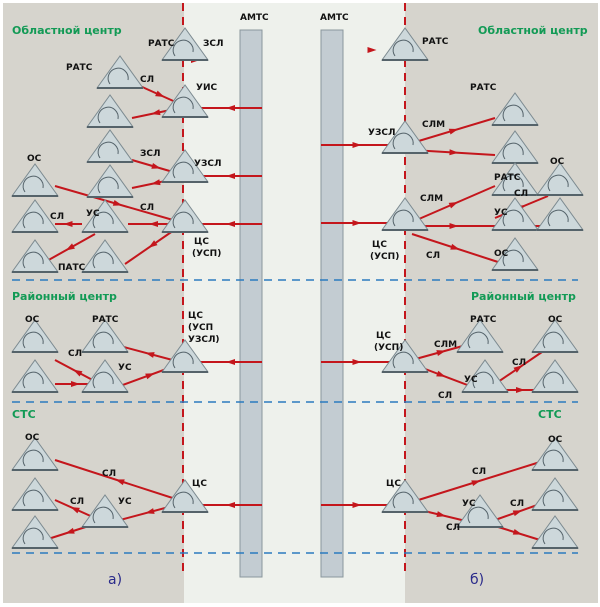 The width and height of the screenshot is (600, 607). Describe the element at coordinates (75, 354) in the screenshot. I see `left-label-sl4: СЛ` at that location.